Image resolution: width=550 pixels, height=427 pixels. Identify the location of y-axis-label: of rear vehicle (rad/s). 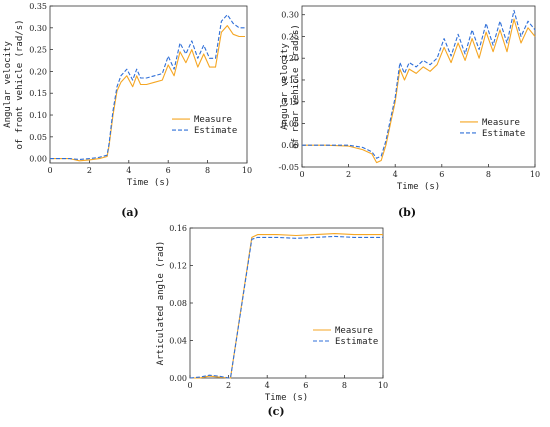
(296, 86).